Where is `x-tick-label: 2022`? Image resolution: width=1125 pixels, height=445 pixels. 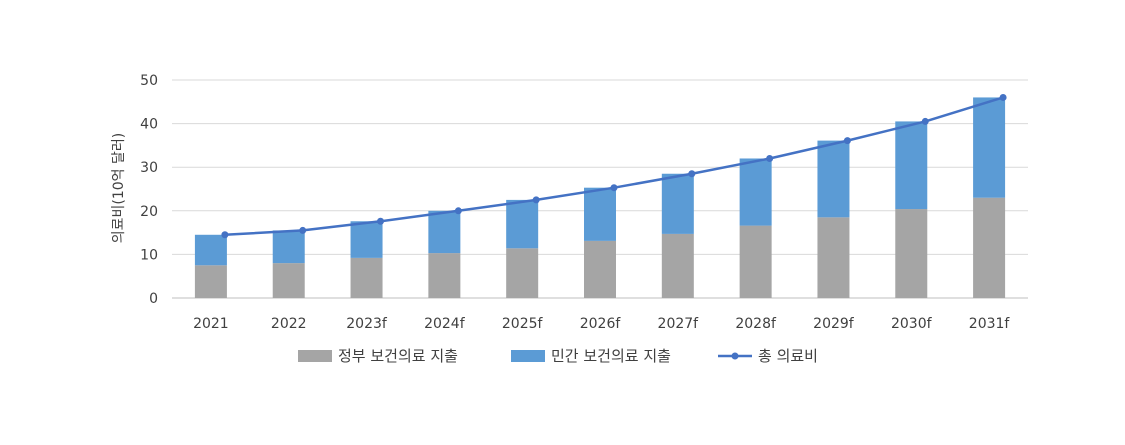
x-tick-label: 2022 is located at coordinates (289, 324).